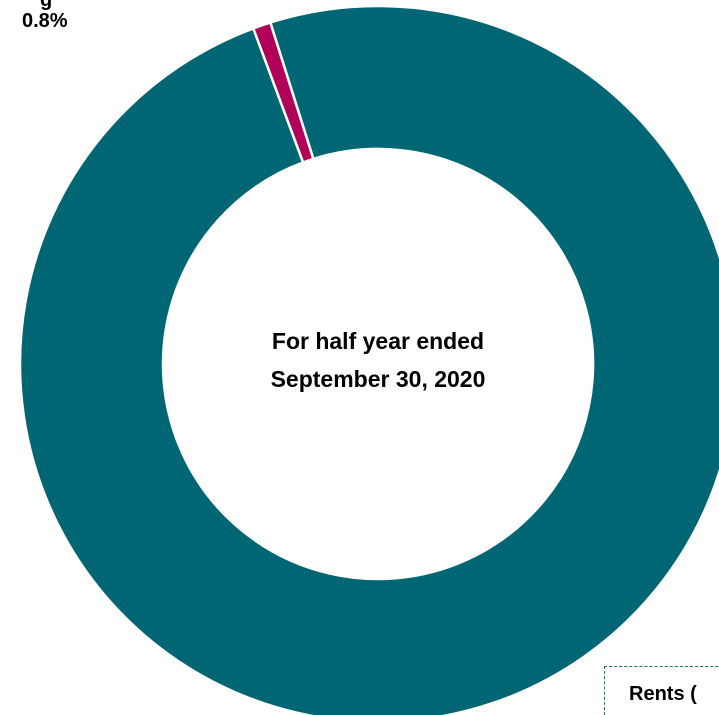 Image resolution: width=719 pixels, height=715 pixels. I want to click on slice-label-percent: 0.8%, so click(45, 21).